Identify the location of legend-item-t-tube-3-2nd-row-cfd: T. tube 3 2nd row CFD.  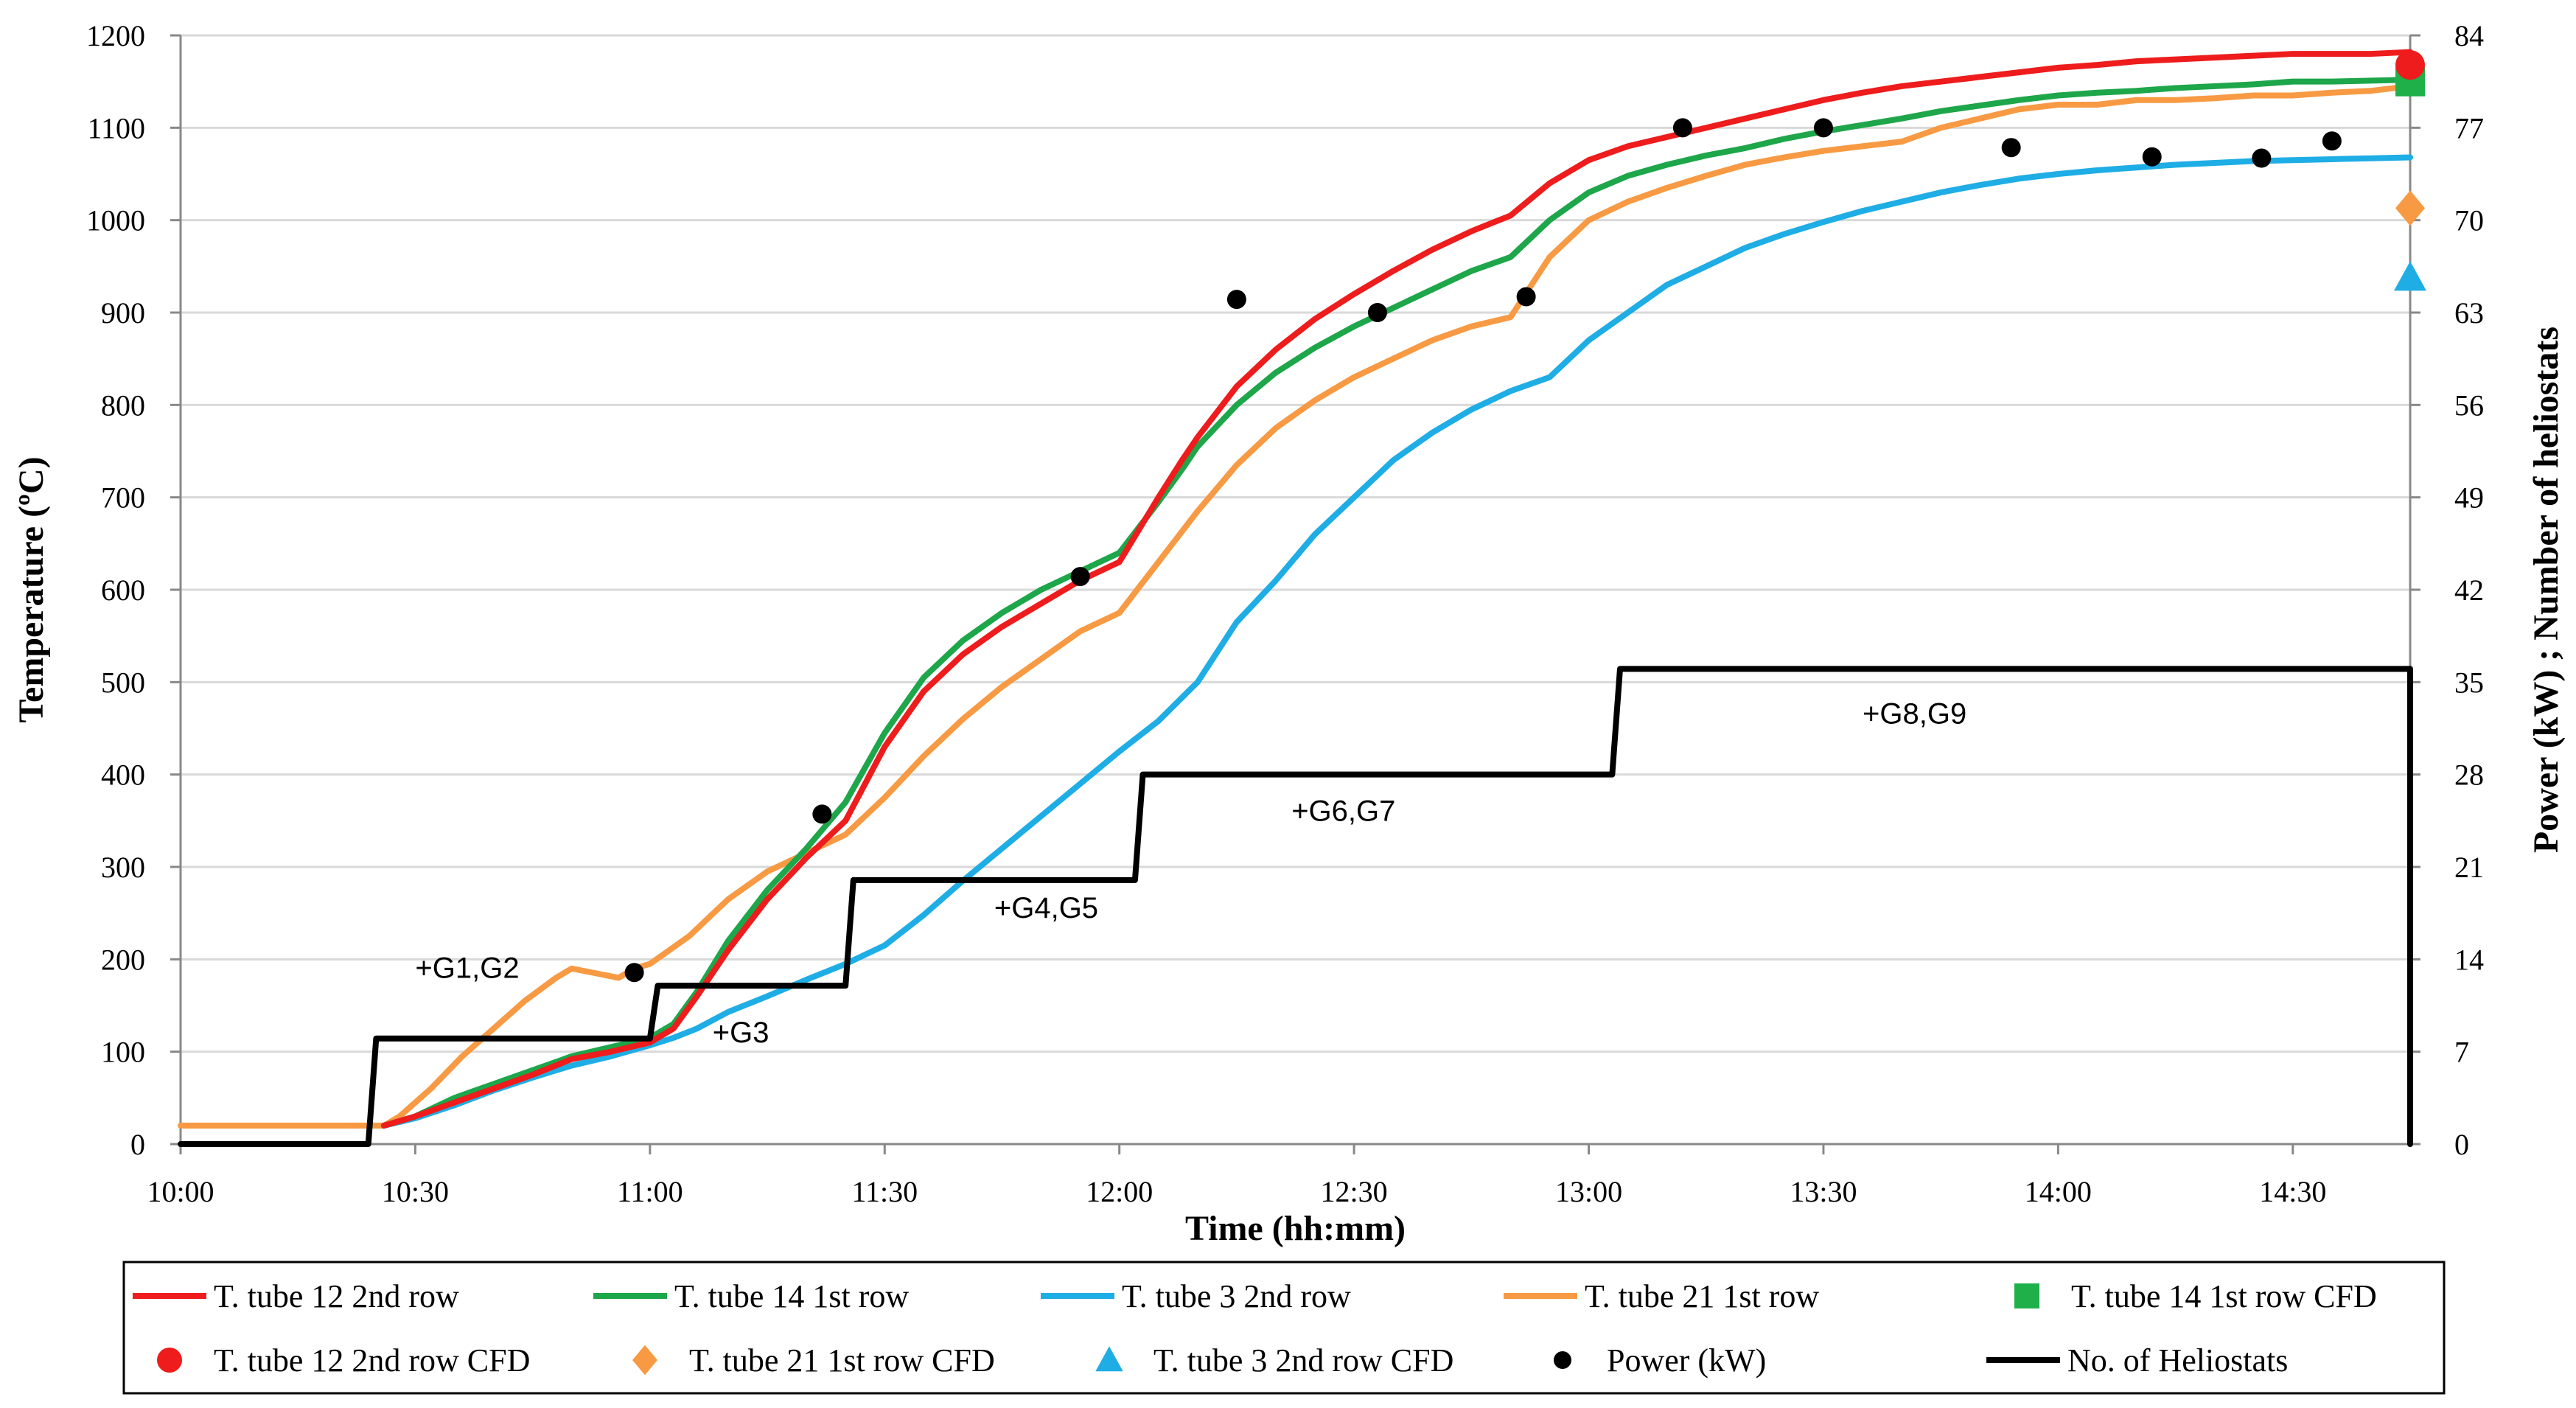
(1274, 1360).